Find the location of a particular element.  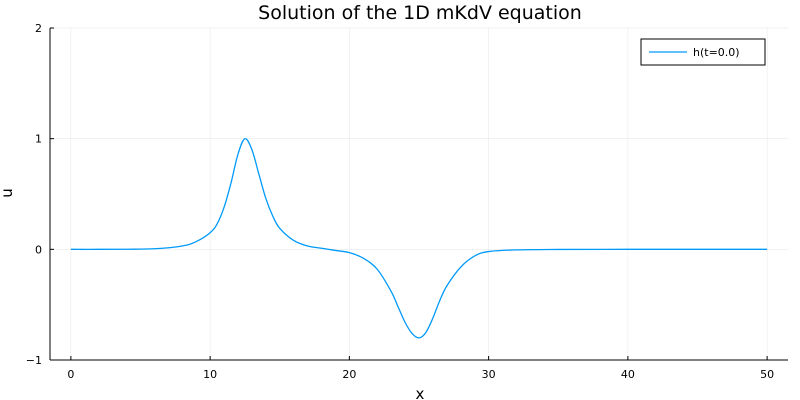

legend-label: h(t=0.0) is located at coordinates (716, 52).